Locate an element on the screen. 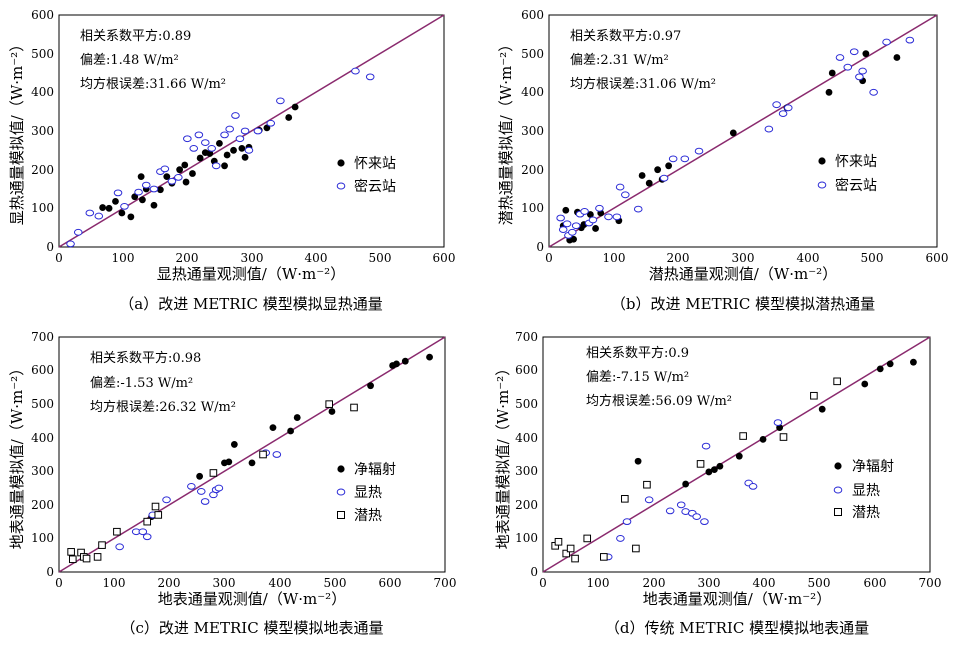 The height and width of the screenshot is (645, 958). x-tick-label: 0 is located at coordinates (543, 583).